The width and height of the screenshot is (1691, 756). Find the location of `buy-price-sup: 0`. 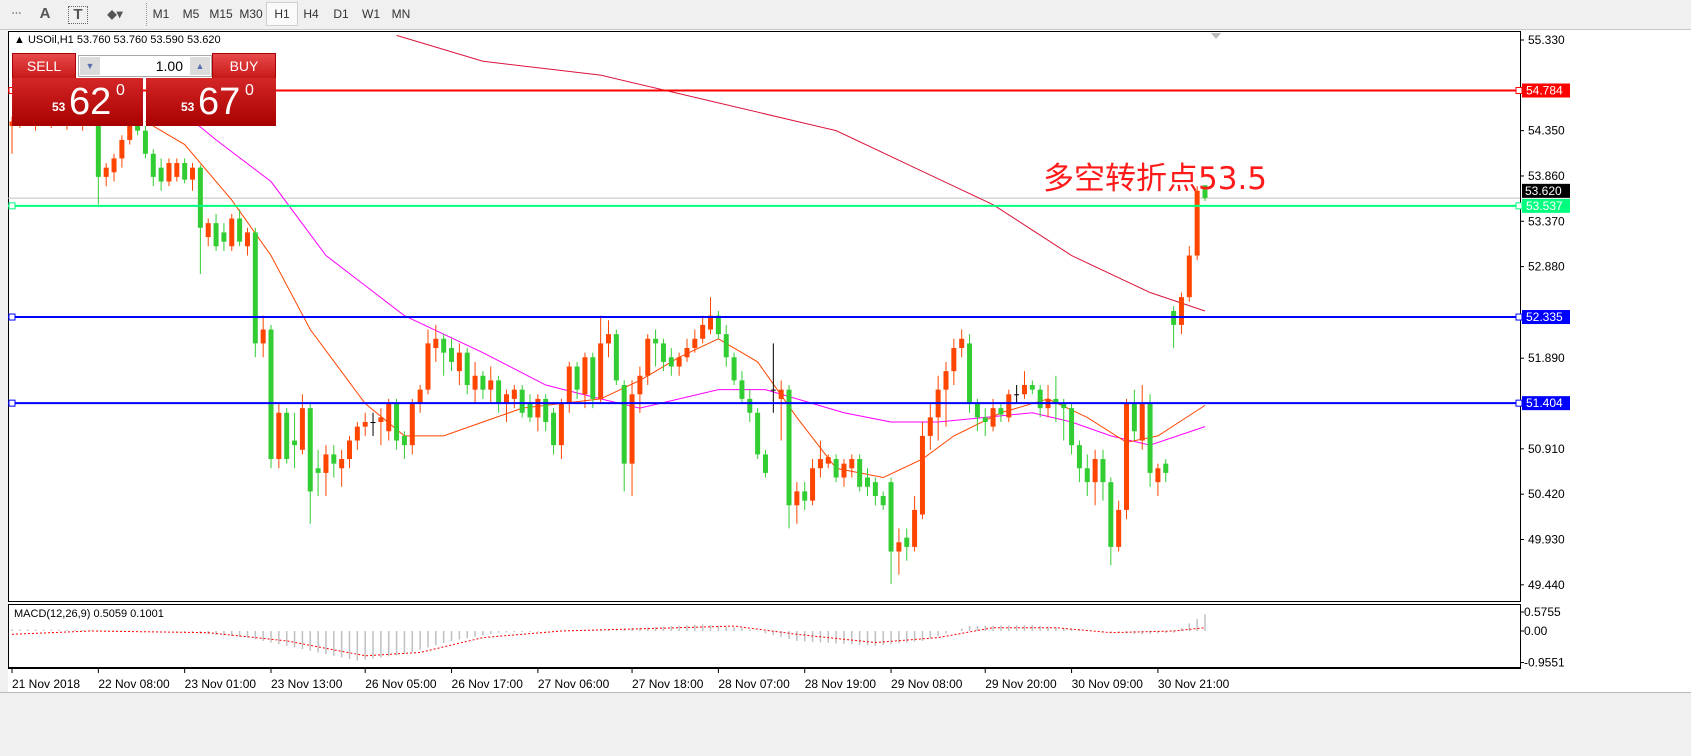

buy-price-sup: 0 is located at coordinates (249, 90).